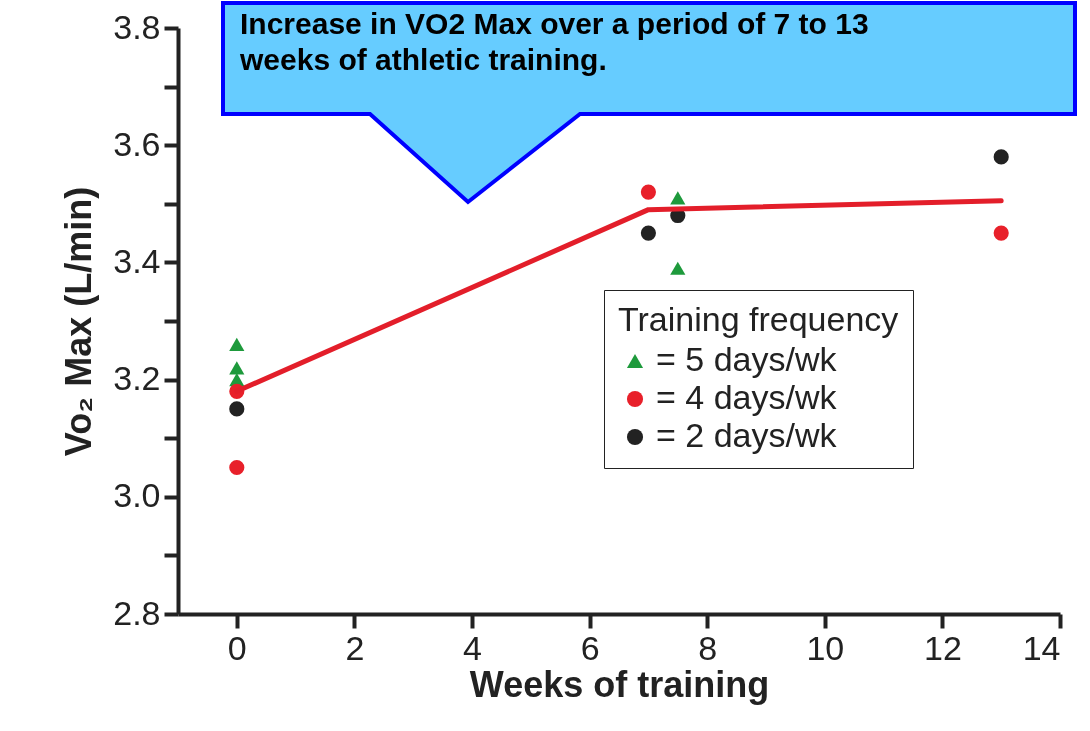 The image size is (1090, 731). I want to click on x-tick-label: 0, so click(237, 647).